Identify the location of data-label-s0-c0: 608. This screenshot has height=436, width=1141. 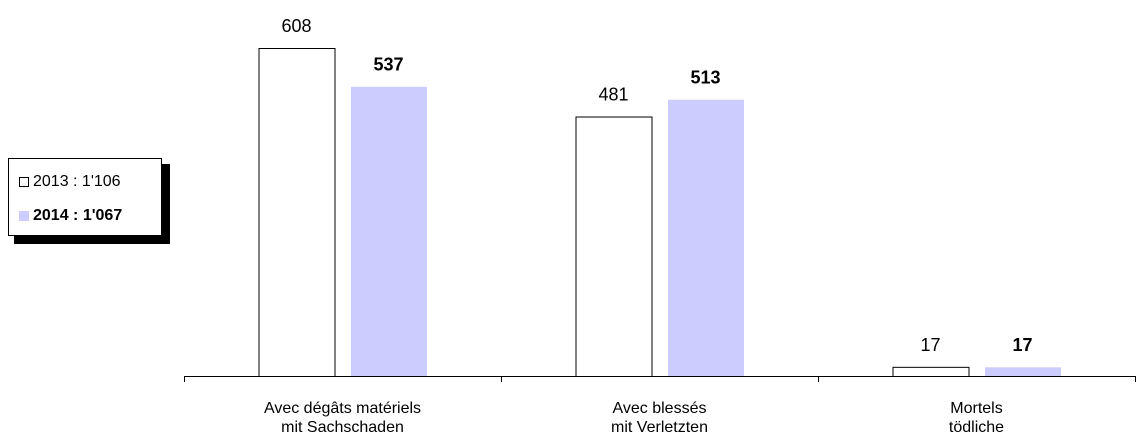
(296, 26).